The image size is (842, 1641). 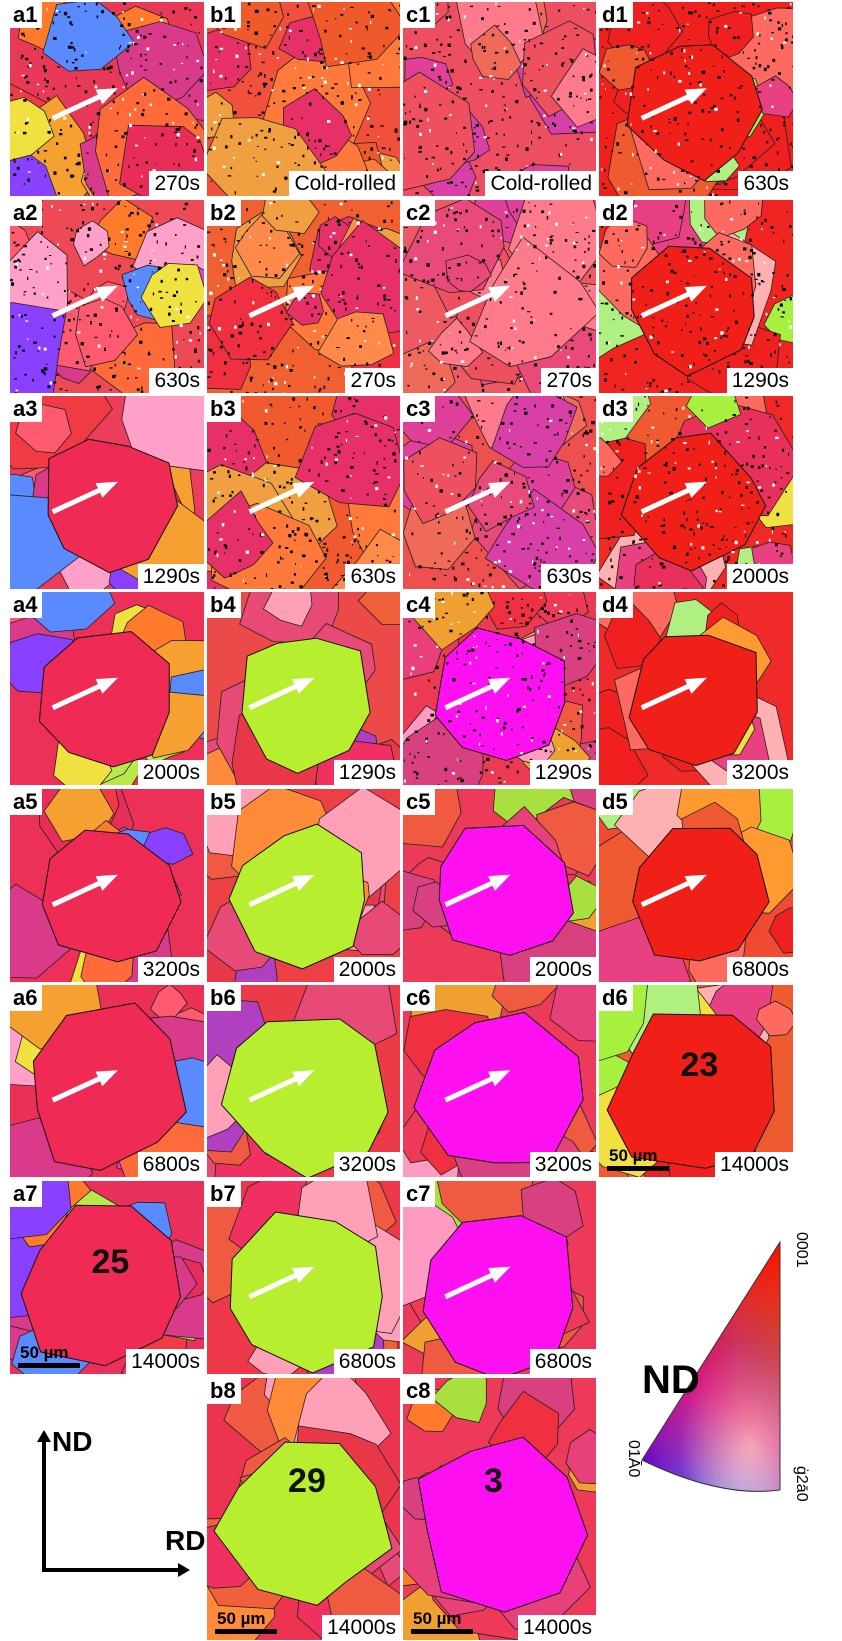 I want to click on axes-arrows-icon, so click(x=113, y=1503).